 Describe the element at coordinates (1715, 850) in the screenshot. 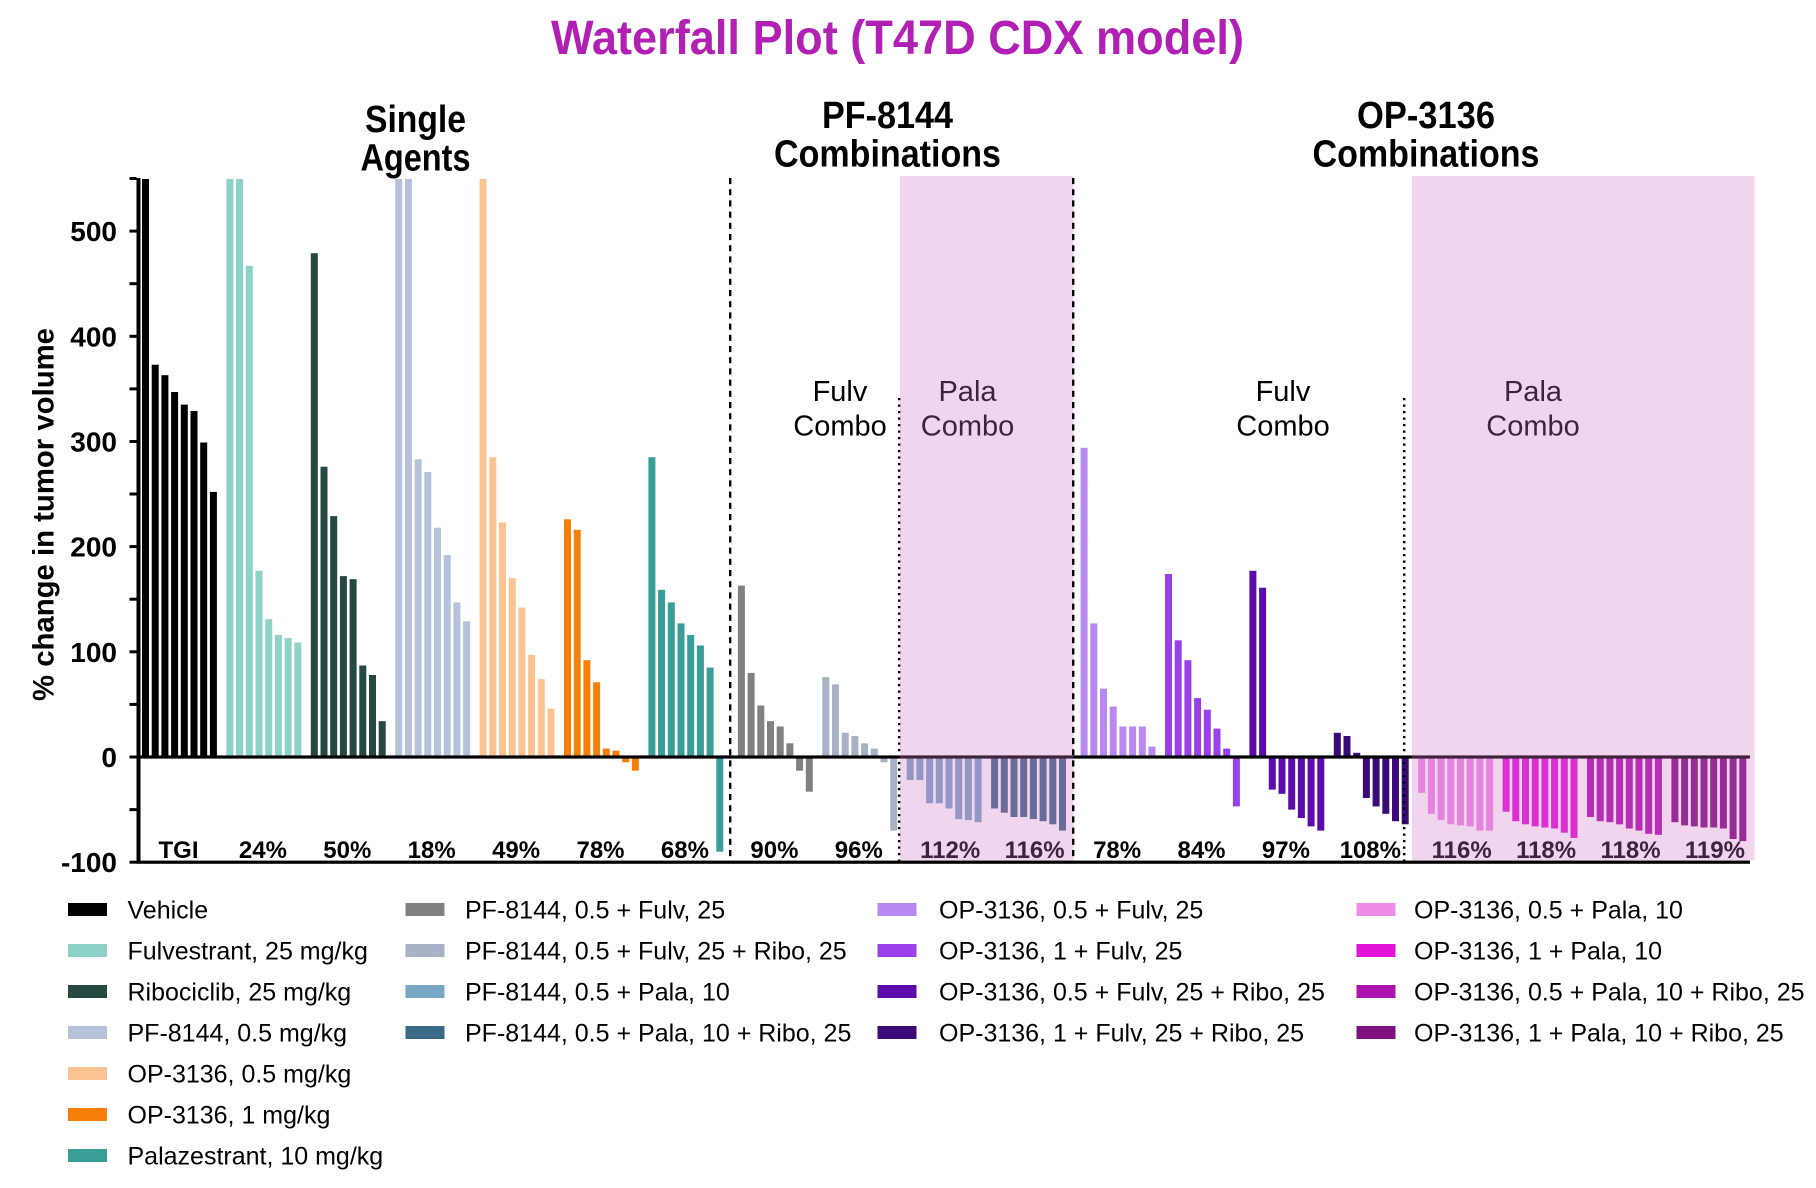

I see `svg-text: 119%` at that location.